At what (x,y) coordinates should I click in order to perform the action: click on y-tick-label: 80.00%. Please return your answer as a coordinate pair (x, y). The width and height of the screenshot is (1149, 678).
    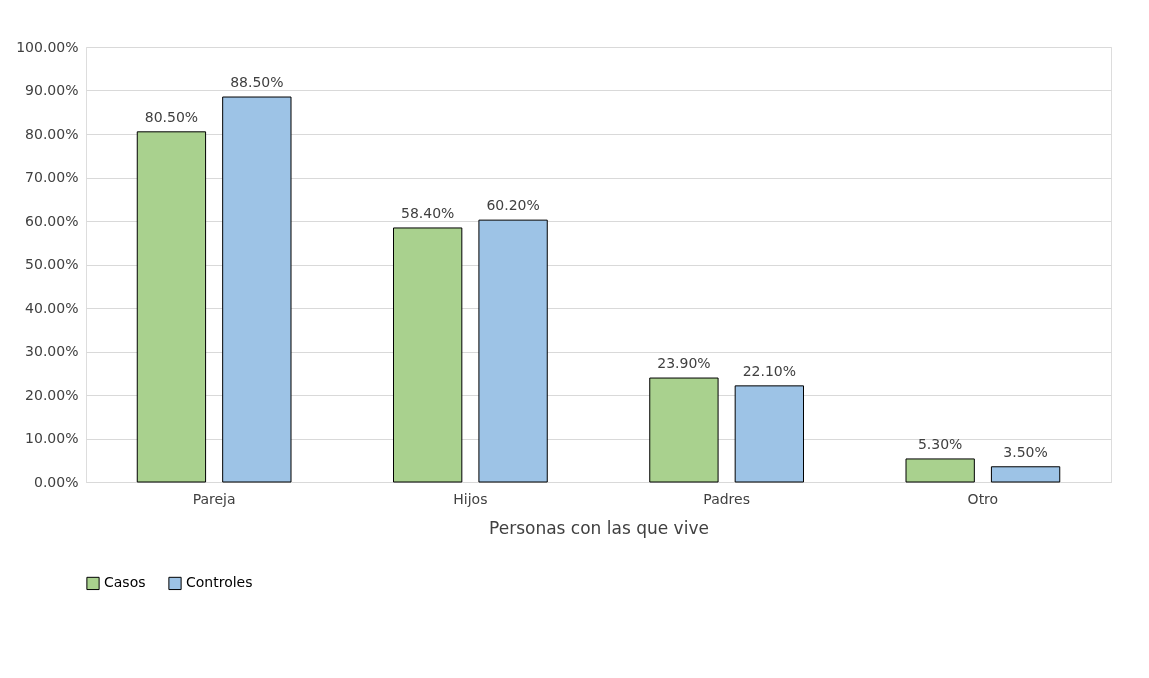
    Looking at the image, I should click on (52, 133).